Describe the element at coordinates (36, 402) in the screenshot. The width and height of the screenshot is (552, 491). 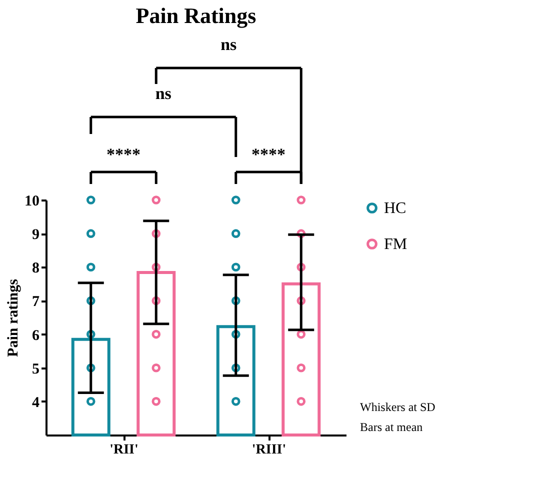
I see `y-tick-label: 4` at that location.